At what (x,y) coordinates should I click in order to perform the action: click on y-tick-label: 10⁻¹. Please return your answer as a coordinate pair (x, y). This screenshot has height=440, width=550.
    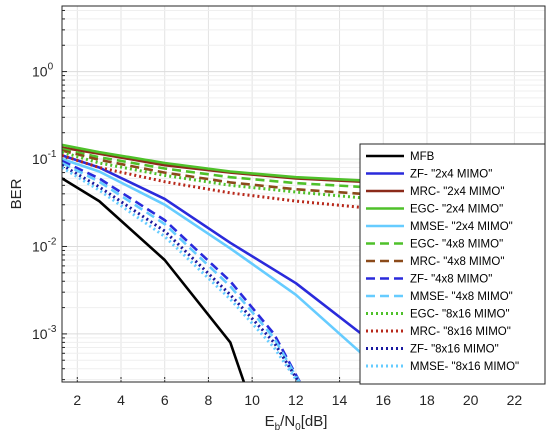
    Looking at the image, I should click on (44, 158).